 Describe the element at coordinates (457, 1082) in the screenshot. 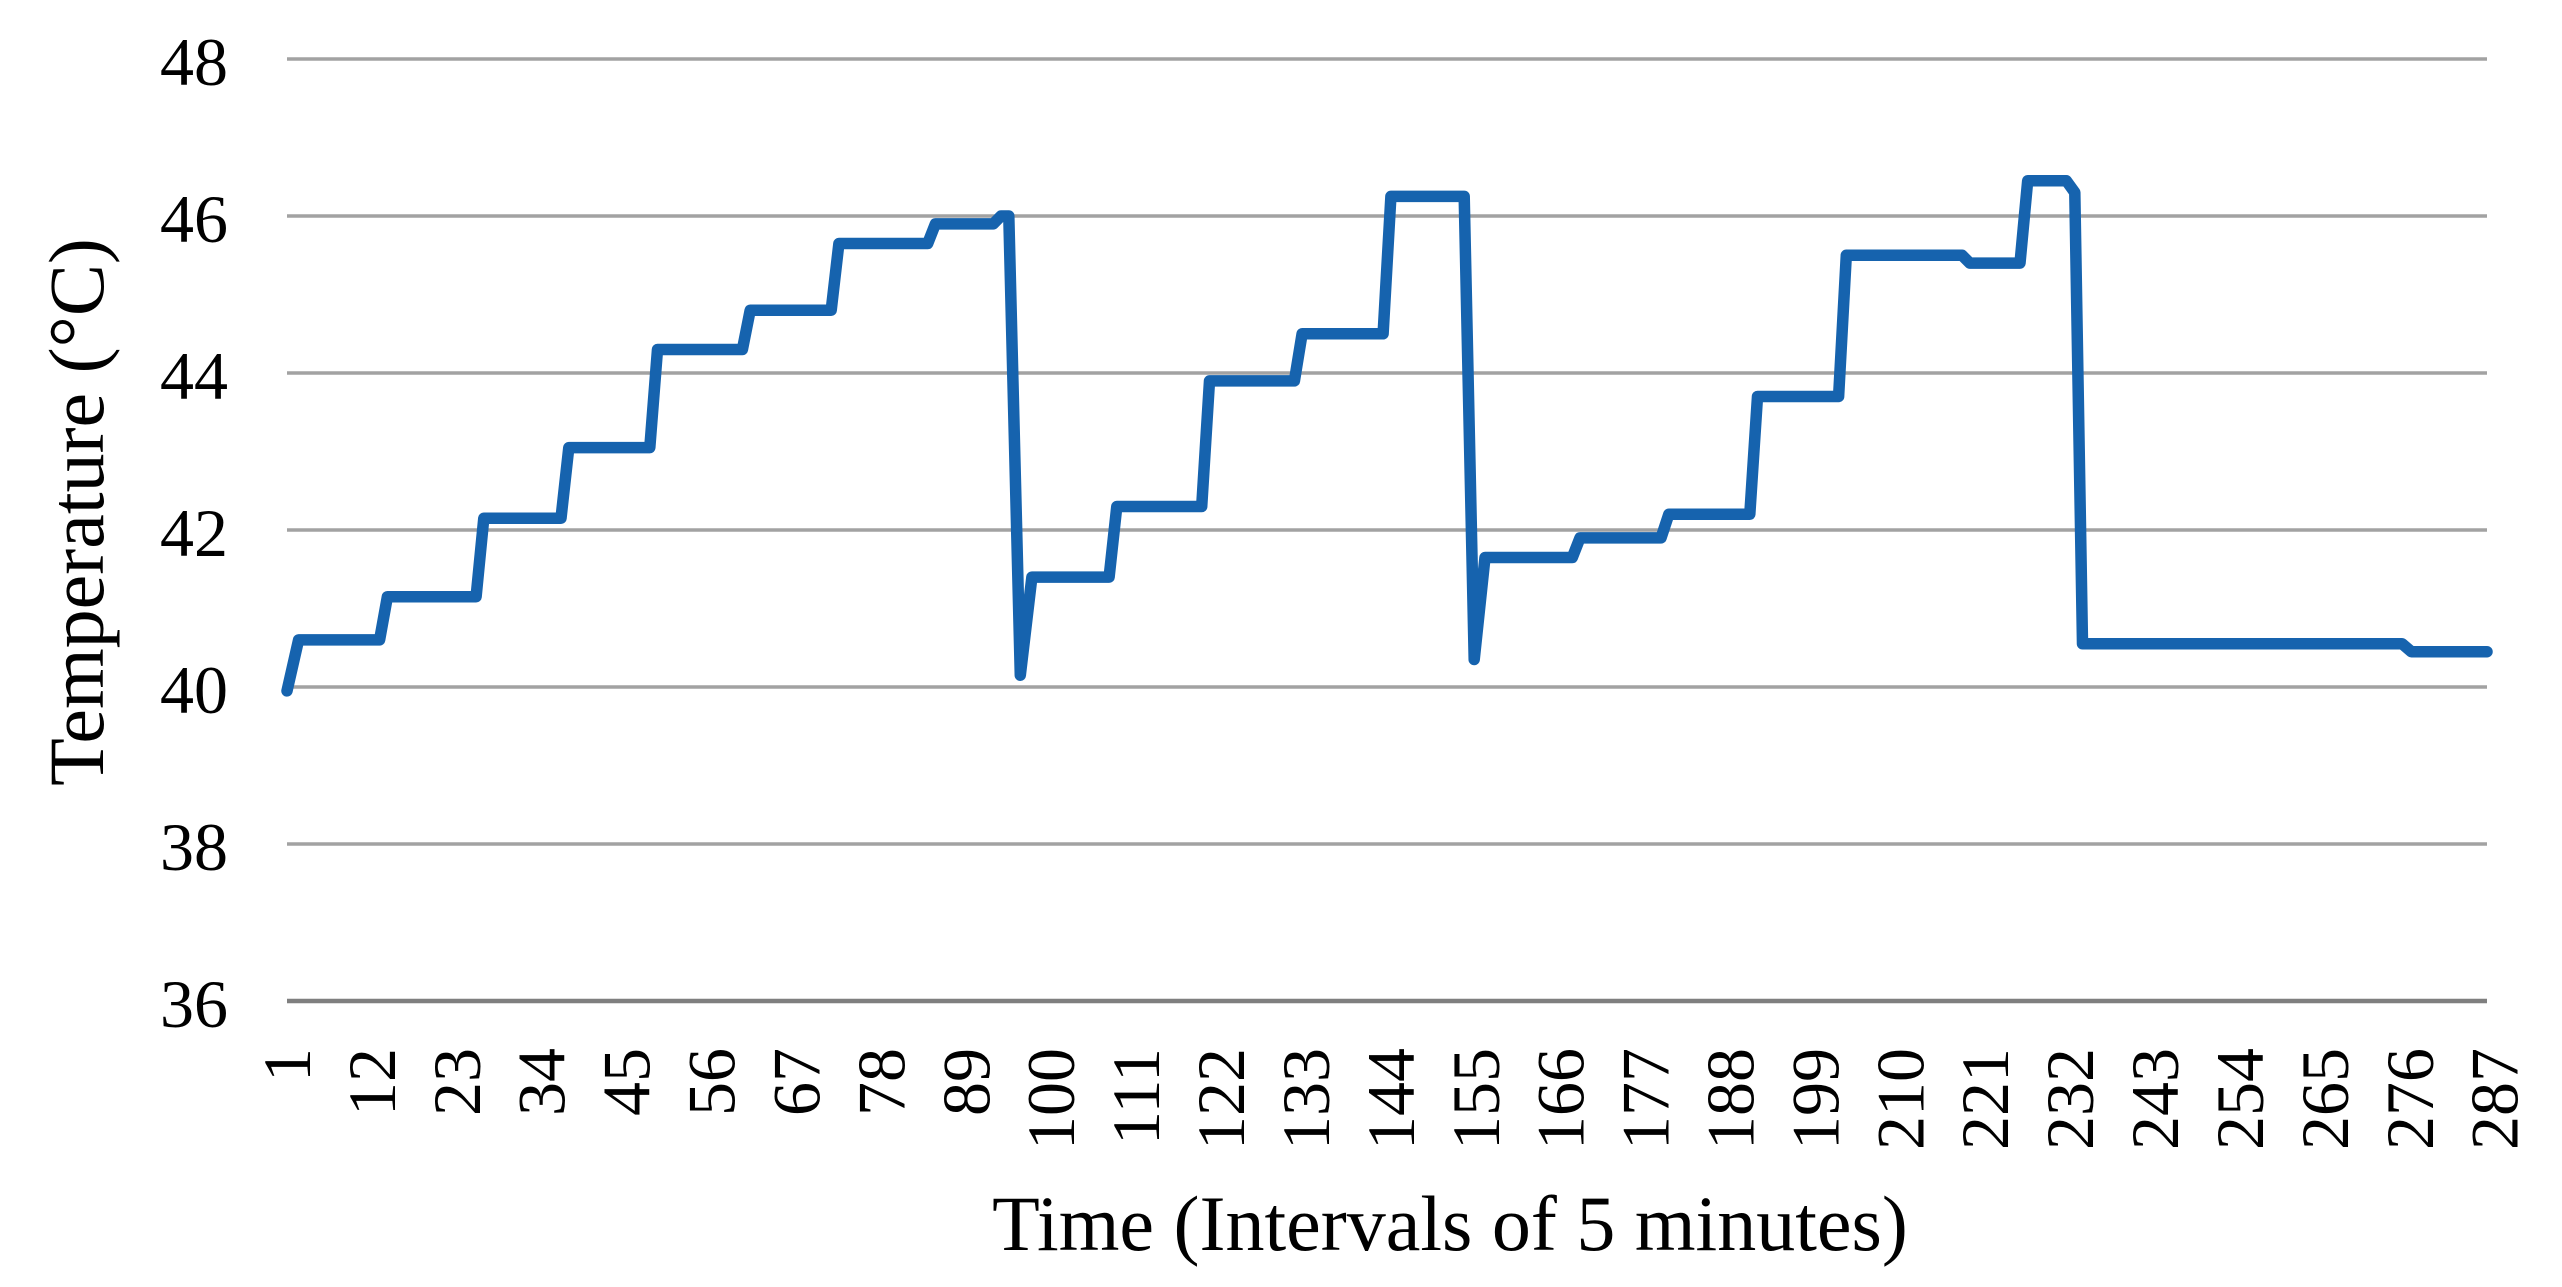

I see `x-tick-label-23: 23` at that location.